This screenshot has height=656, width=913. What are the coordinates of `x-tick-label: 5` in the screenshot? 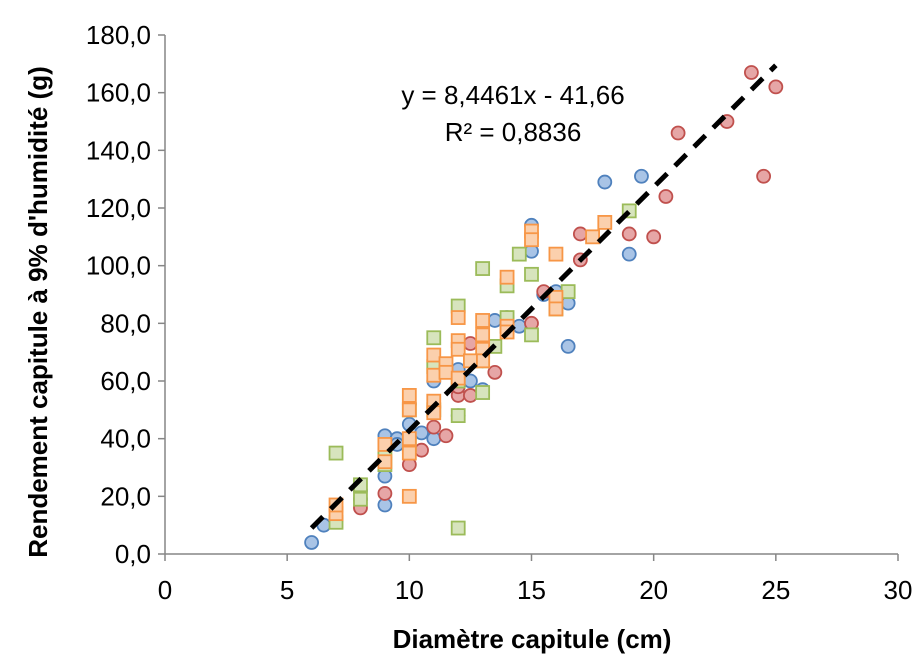 It's located at (287, 590).